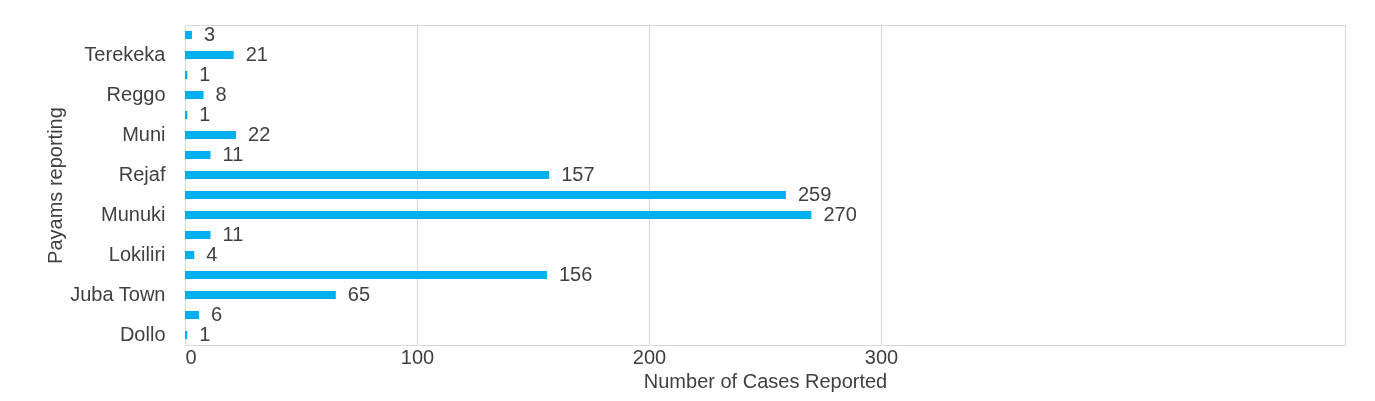  Describe the element at coordinates (144, 134) in the screenshot. I see `y-tick-label: Muni` at that location.